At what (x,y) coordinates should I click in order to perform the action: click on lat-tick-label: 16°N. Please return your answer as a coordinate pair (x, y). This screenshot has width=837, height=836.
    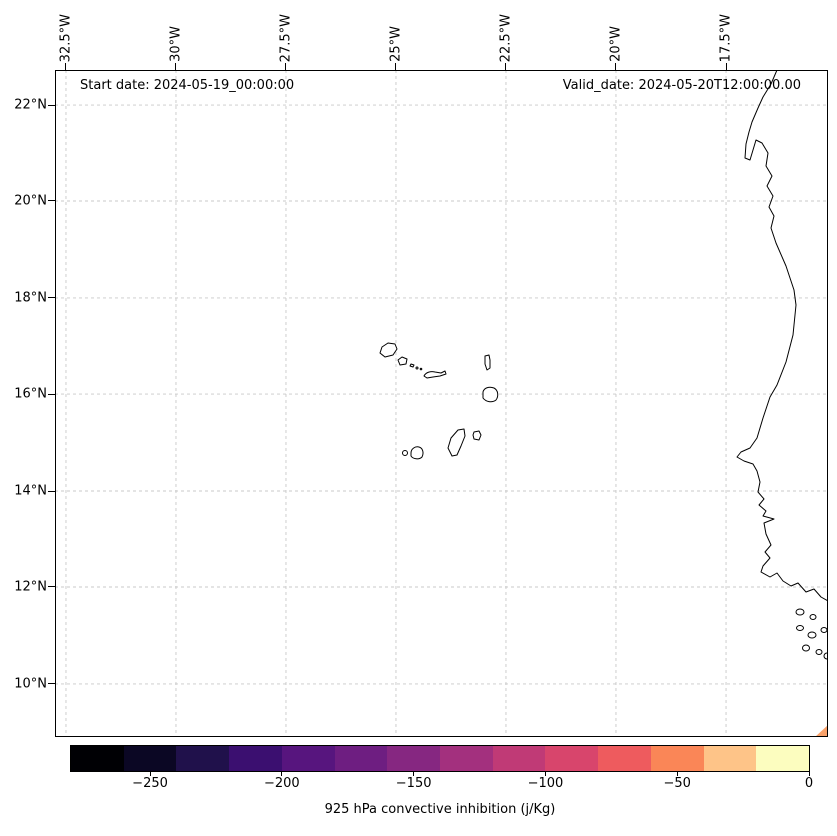
    Looking at the image, I should click on (30, 394).